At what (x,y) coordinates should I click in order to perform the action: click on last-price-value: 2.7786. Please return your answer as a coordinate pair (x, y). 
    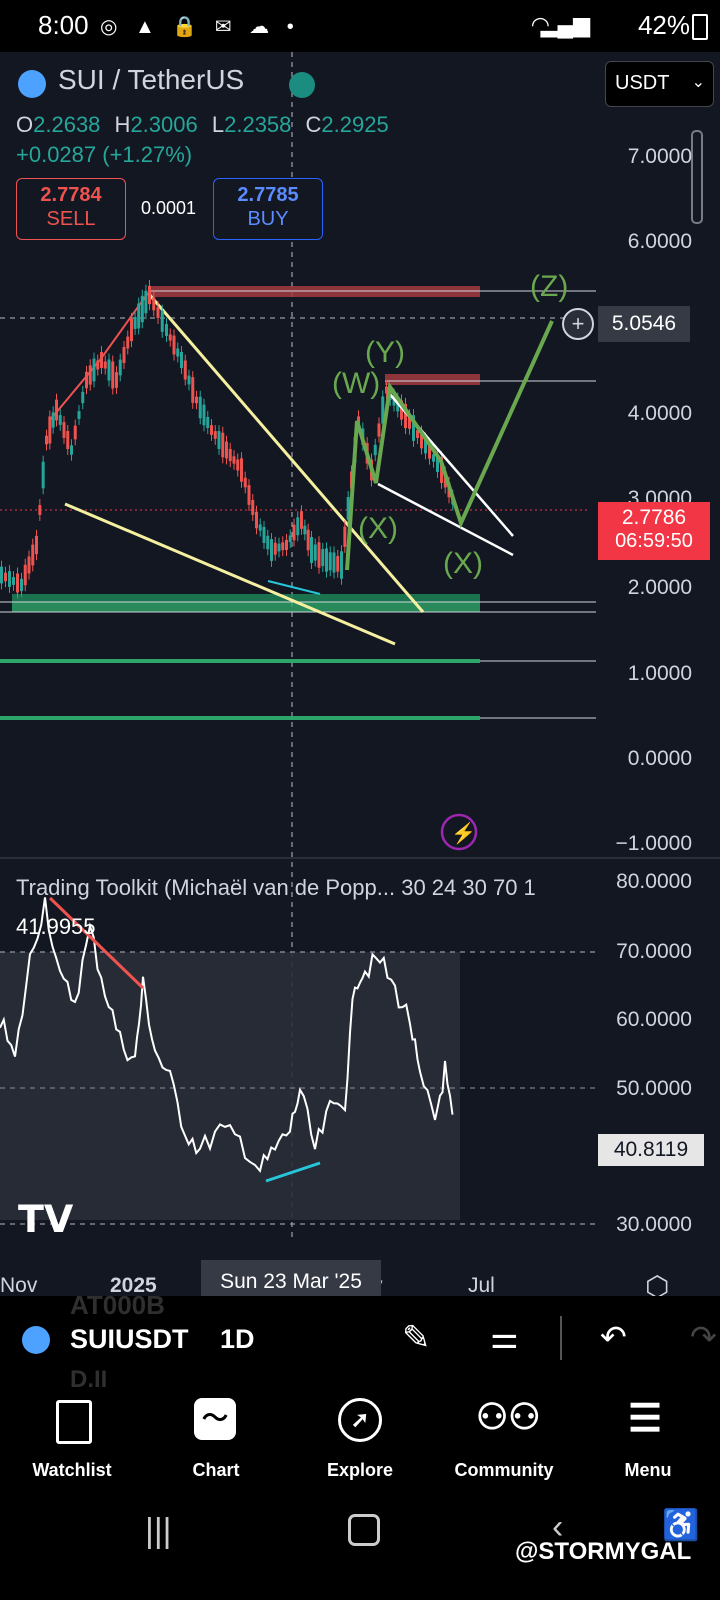
    Looking at the image, I should click on (654, 517).